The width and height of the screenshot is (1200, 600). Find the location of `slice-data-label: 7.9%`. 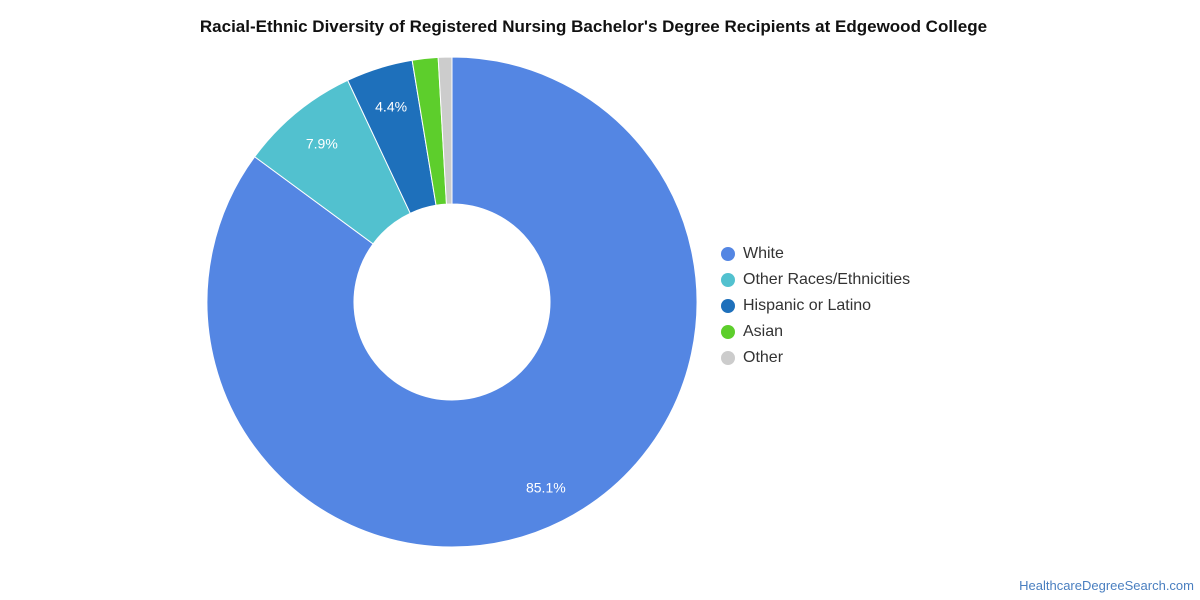

slice-data-label: 7.9% is located at coordinates (322, 144).